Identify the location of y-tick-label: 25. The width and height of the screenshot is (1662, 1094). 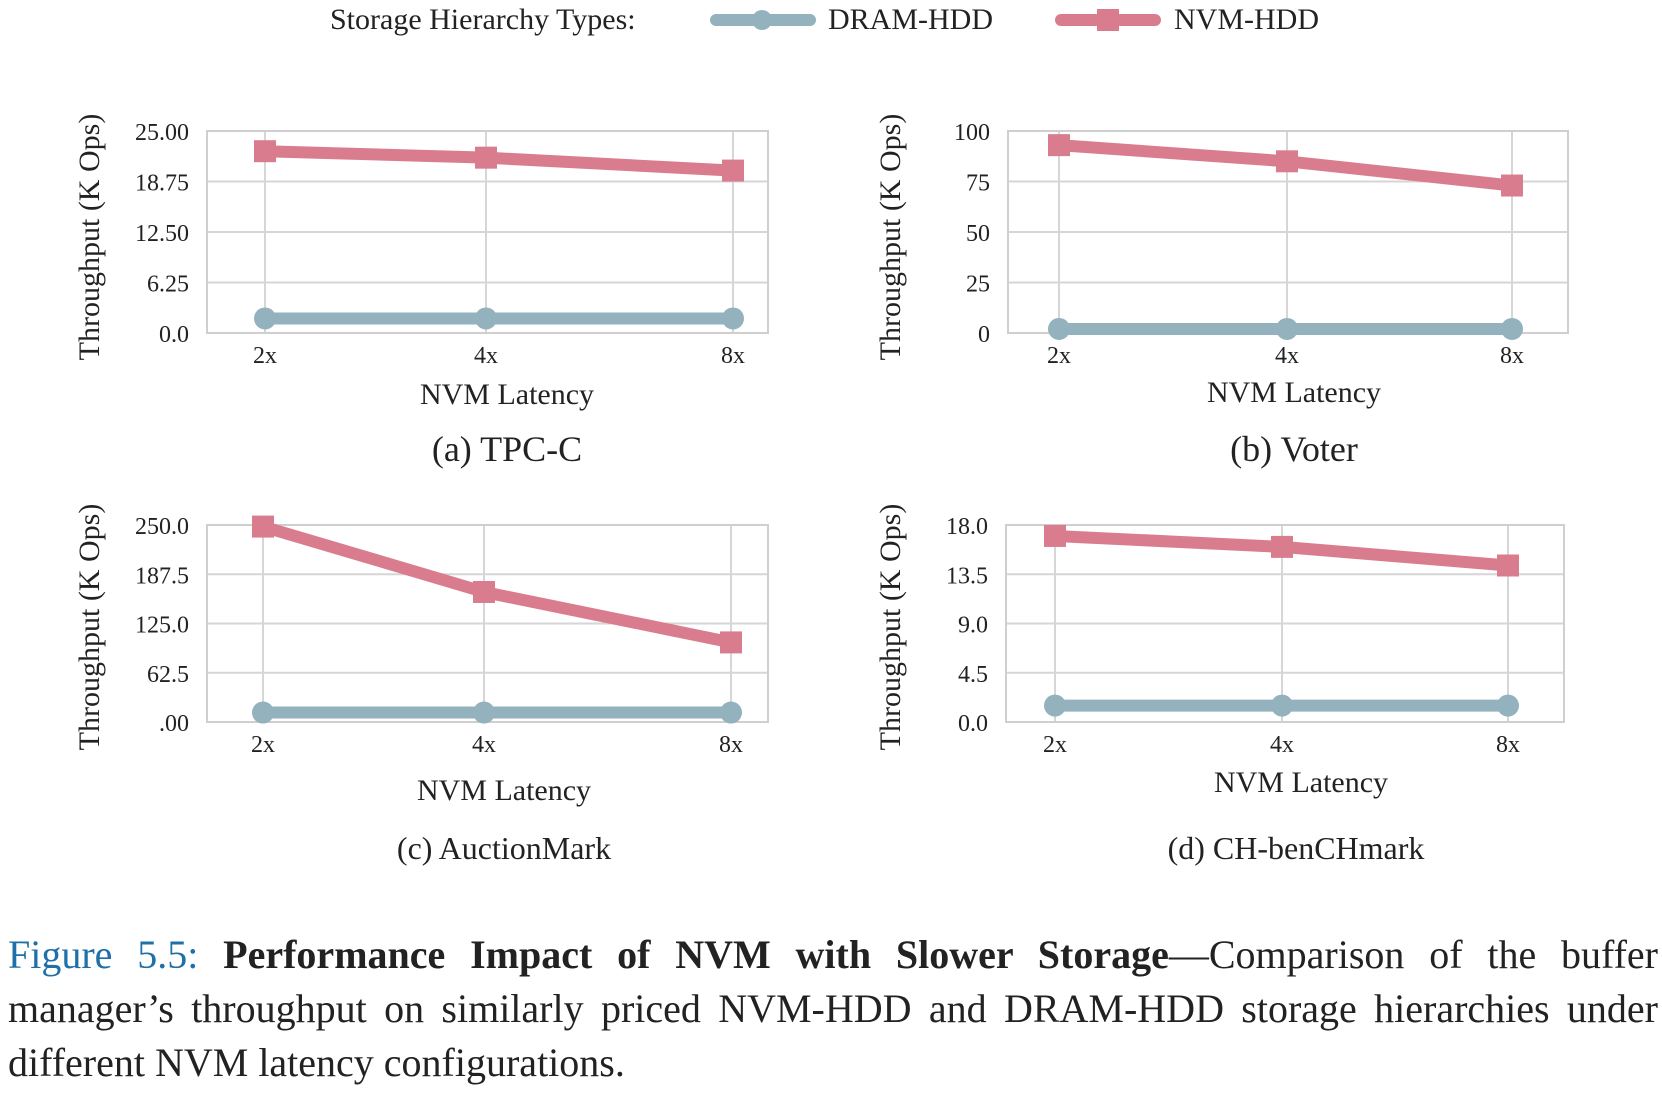
(978, 285).